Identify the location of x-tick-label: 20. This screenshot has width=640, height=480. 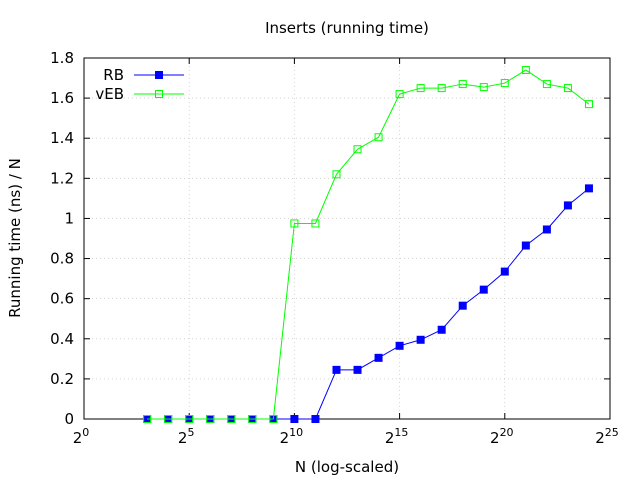
(81, 436).